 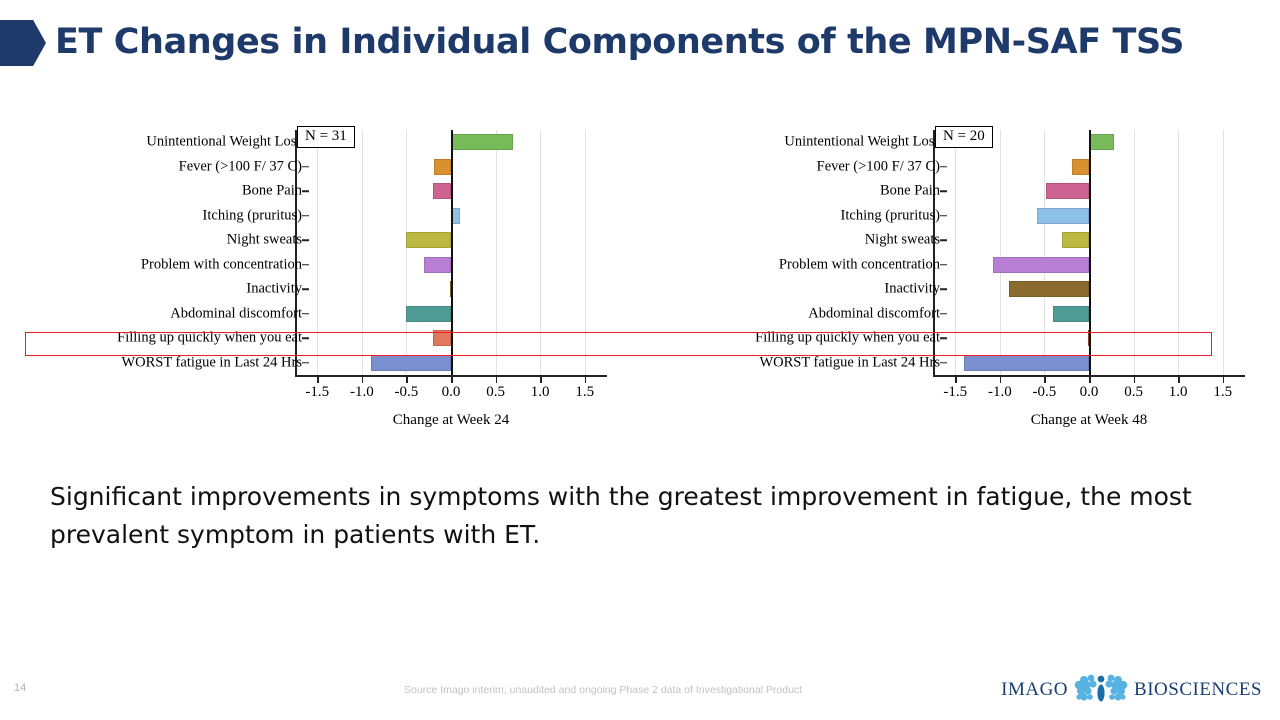 What do you see at coordinates (451, 420) in the screenshot?
I see `x-axis-title: Change at Week 24` at bounding box center [451, 420].